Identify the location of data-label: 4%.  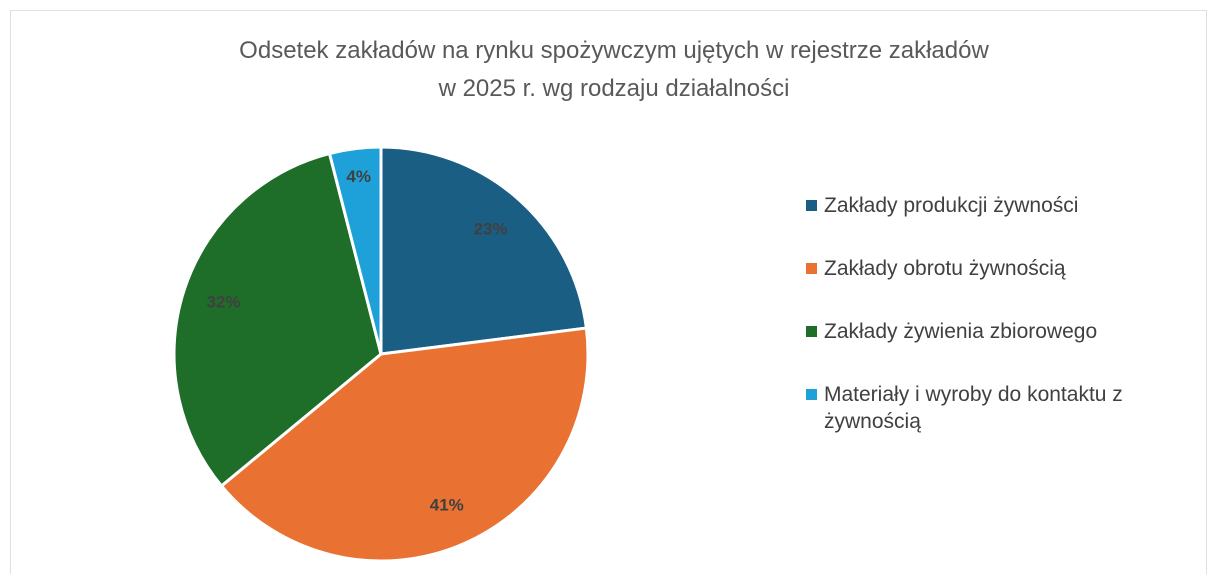
(358, 176).